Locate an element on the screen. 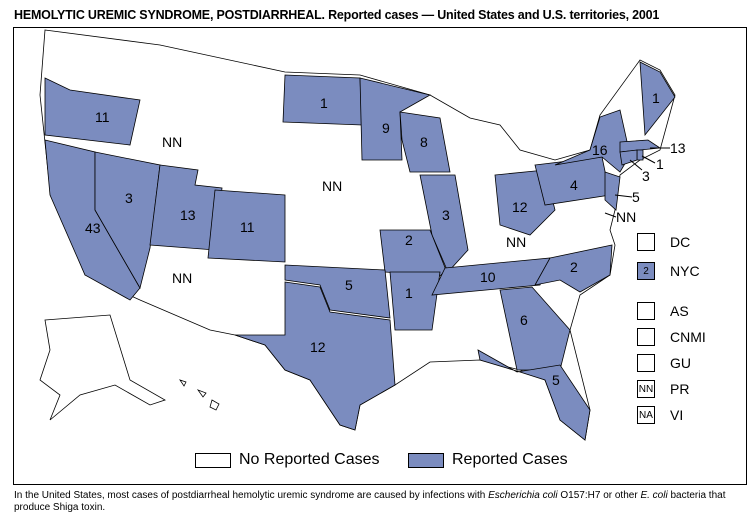 The width and height of the screenshot is (756, 528). state-value-me: 1 is located at coordinates (656, 98).